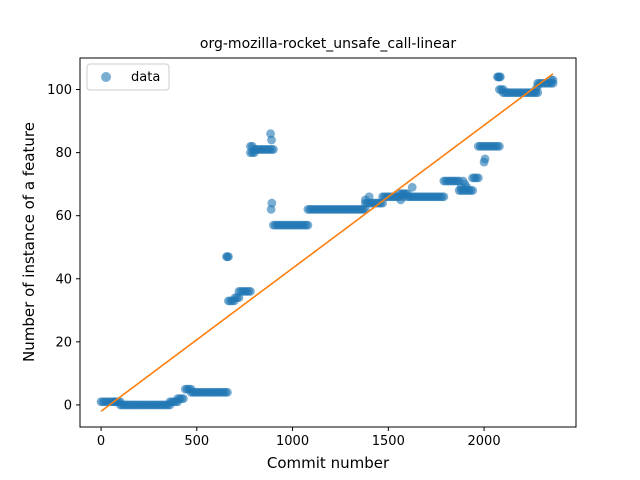 The image size is (640, 480). What do you see at coordinates (63, 342) in the screenshot?
I see `y-tick-label: 20` at bounding box center [63, 342].